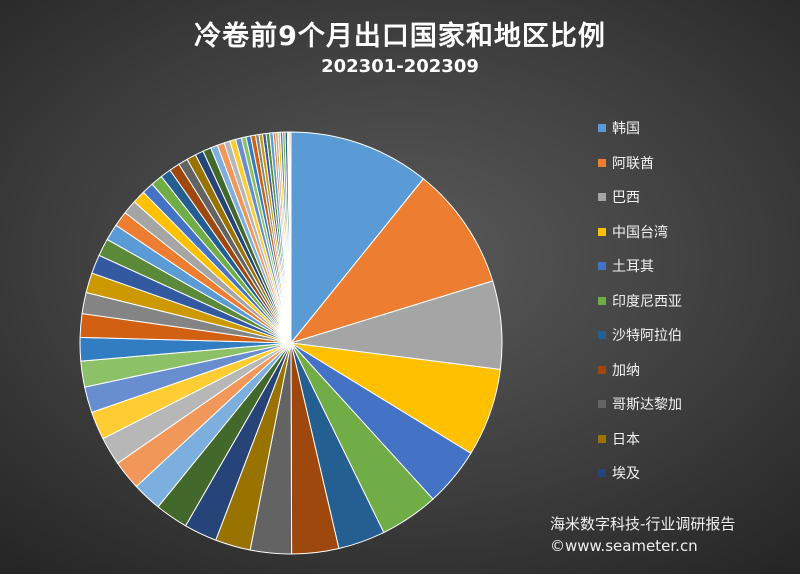 The image size is (800, 574). Describe the element at coordinates (647, 336) in the screenshot. I see `legend-label: 沙特阿拉伯` at that location.